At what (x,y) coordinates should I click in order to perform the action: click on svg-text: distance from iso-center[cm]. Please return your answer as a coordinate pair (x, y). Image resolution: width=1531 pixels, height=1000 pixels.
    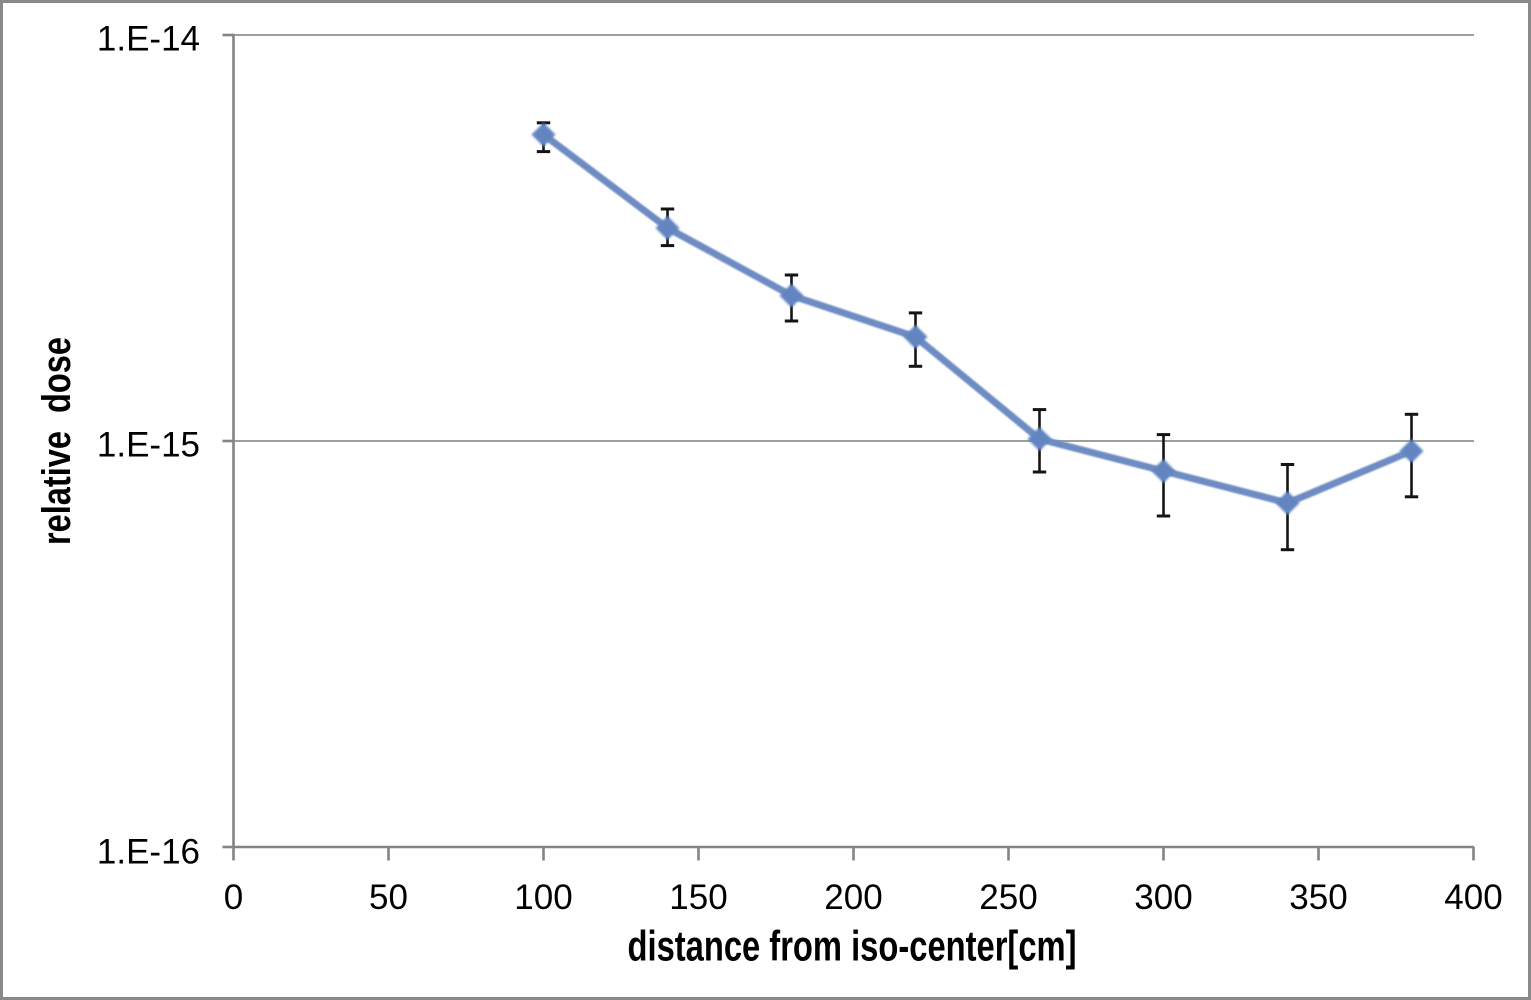
    Looking at the image, I should click on (852, 947).